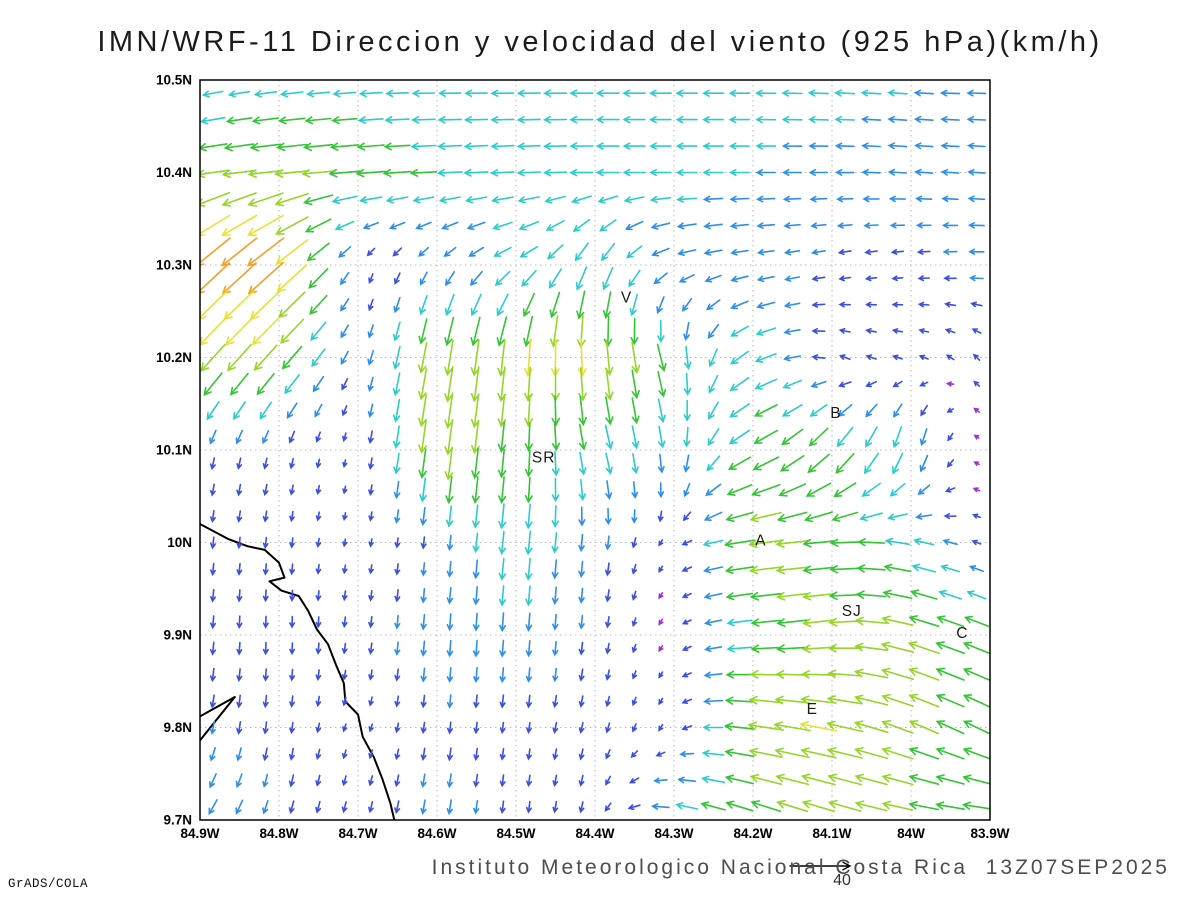 The height and width of the screenshot is (900, 1200). I want to click on reference-arrow-glyph, so click(820, 866).